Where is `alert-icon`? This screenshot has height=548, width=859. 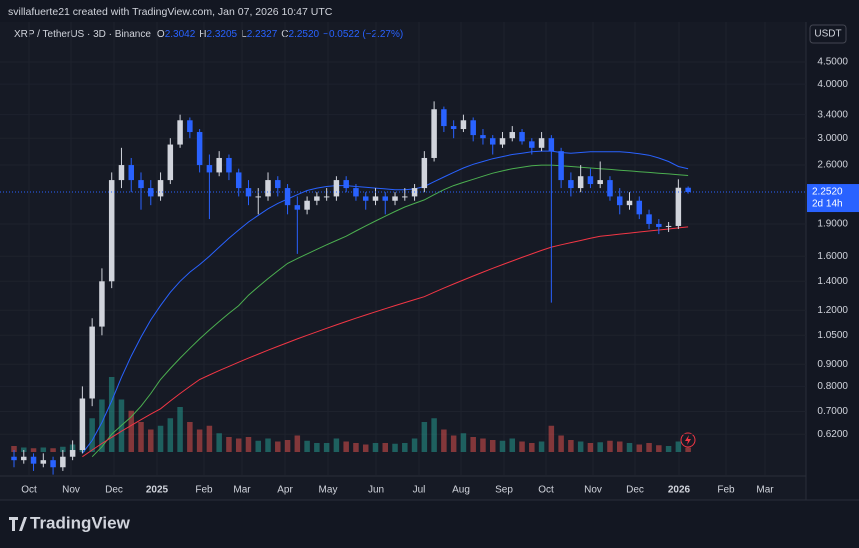
alert-icon is located at coordinates (688, 440).